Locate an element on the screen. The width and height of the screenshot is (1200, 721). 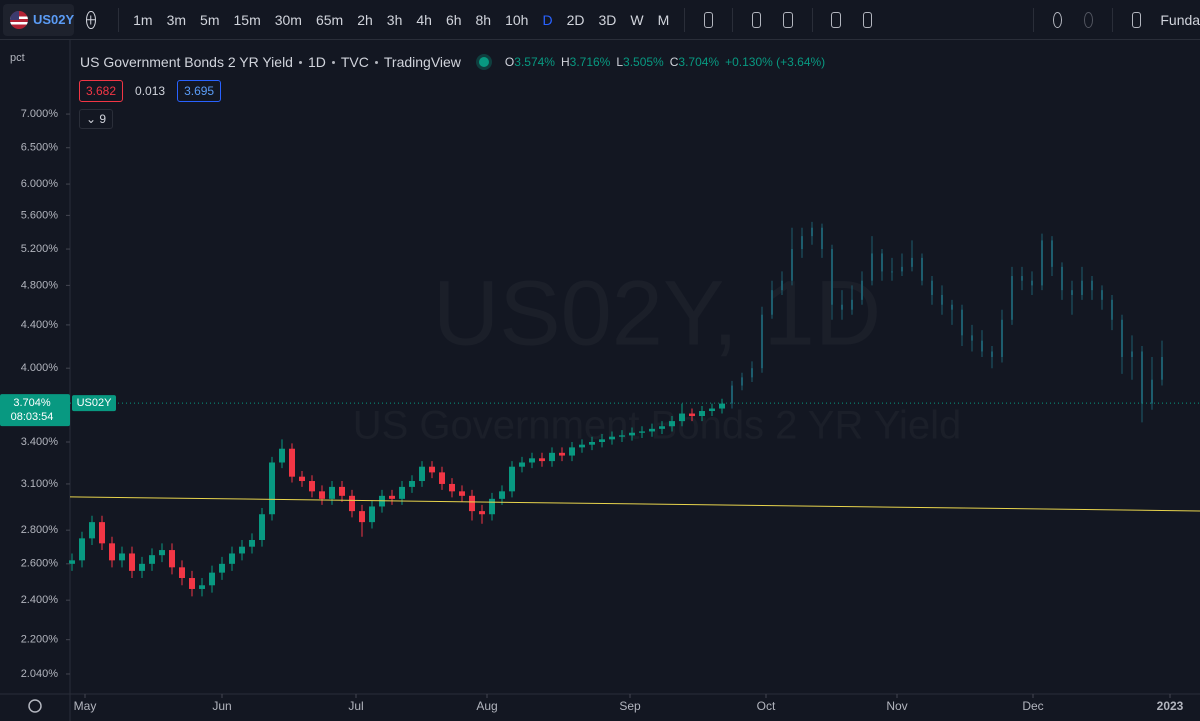
fundamentals-button: Funda is located at coordinates (1180, 19).